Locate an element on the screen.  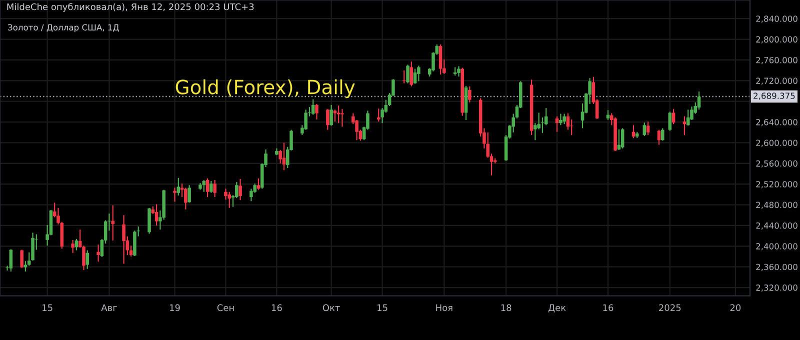
annotation: MildeChe опубликовал(а), Янв 12, 2025 00:23 UTC+3 is located at coordinates (130, 7).